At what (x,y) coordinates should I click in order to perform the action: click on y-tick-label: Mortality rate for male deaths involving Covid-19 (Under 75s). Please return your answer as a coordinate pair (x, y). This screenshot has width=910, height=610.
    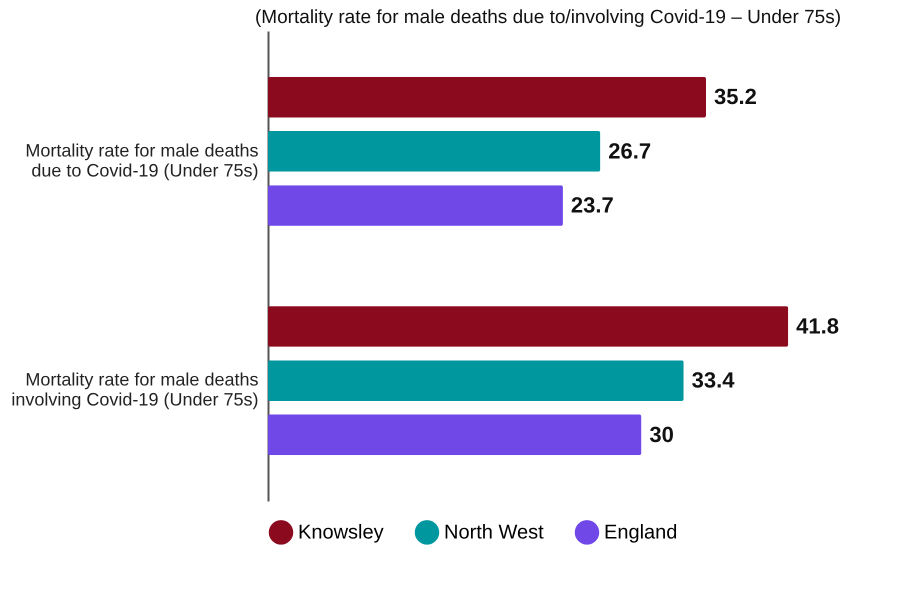
    Looking at the image, I should click on (134, 390).